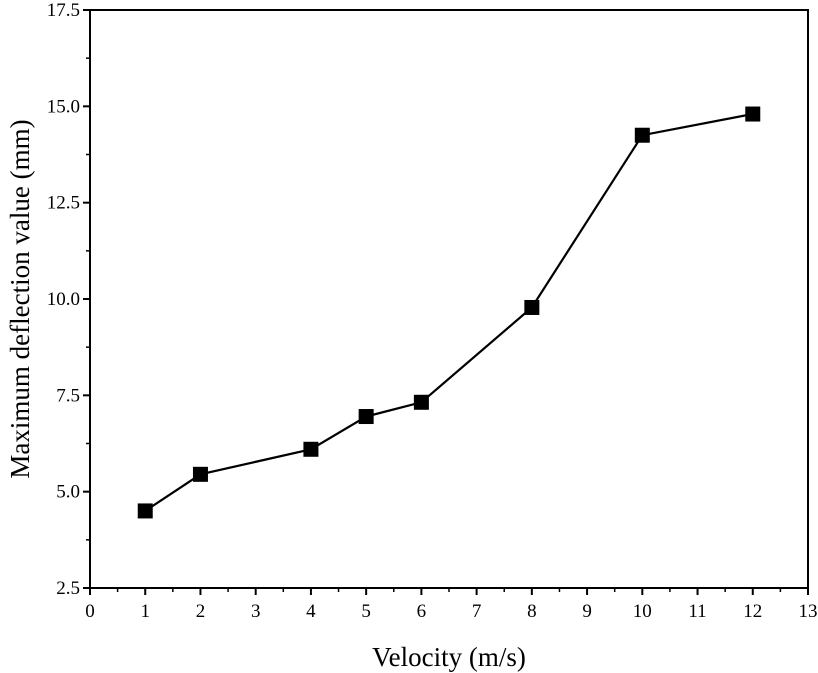  What do you see at coordinates (63, 299) in the screenshot?
I see `y-tick-label: 10.0` at bounding box center [63, 299].